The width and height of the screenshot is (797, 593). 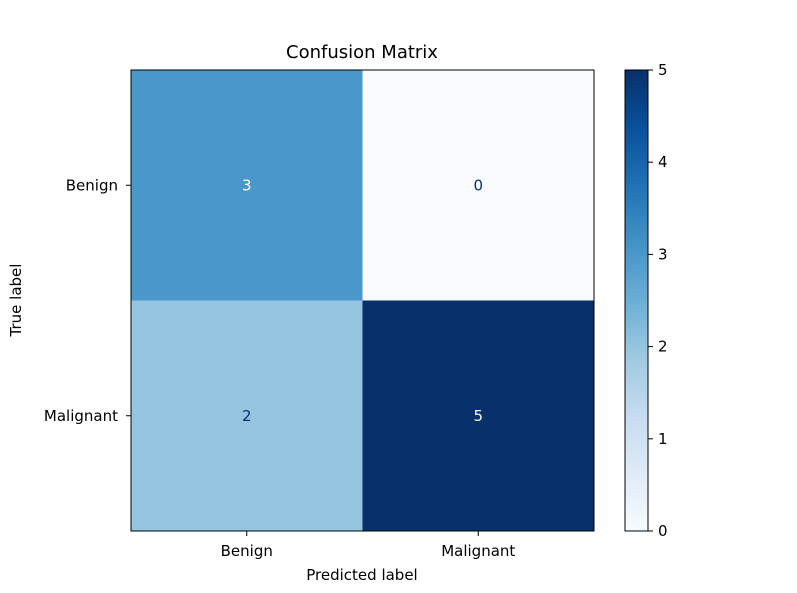 What do you see at coordinates (16, 301) in the screenshot?
I see `y-axis-label: True label` at bounding box center [16, 301].